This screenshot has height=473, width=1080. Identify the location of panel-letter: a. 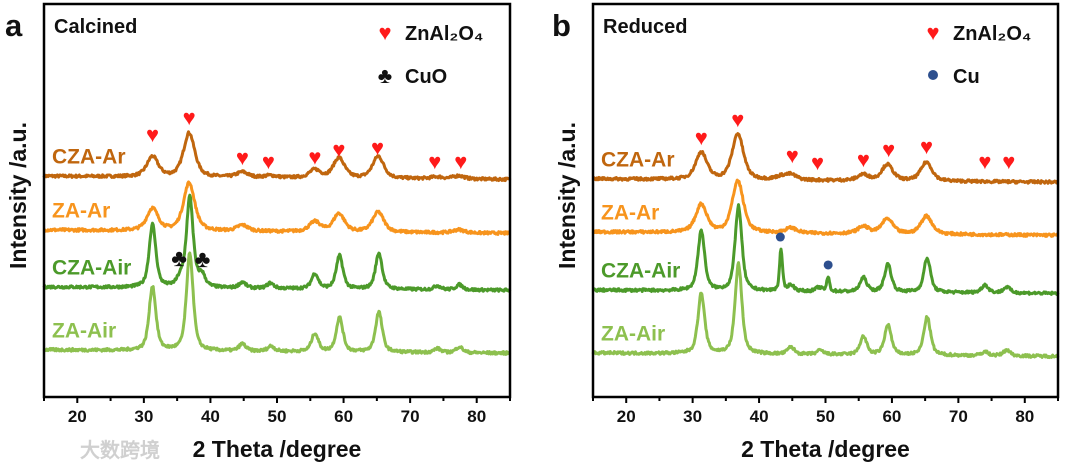
(14, 25).